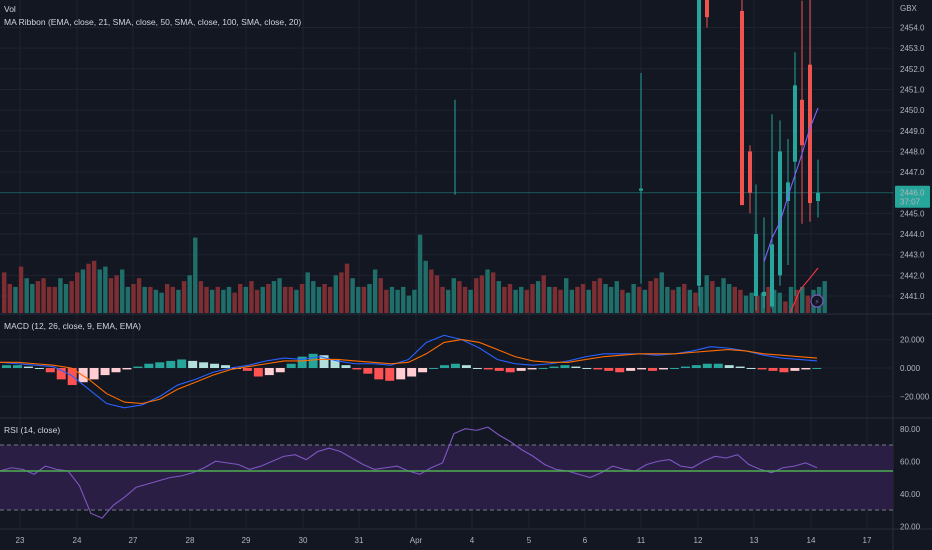  What do you see at coordinates (77, 540) in the screenshot?
I see `time-tick-label: 24` at bounding box center [77, 540].